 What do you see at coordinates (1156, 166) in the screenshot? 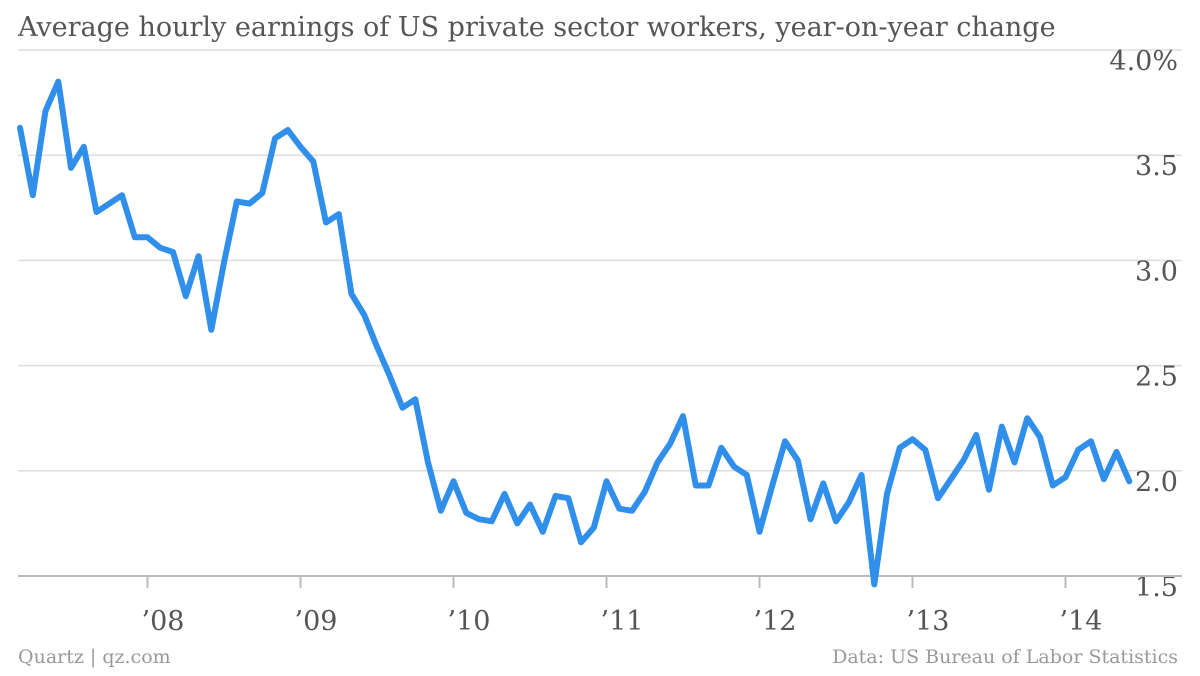
I see `y-tick-label: 3.5` at bounding box center [1156, 166].